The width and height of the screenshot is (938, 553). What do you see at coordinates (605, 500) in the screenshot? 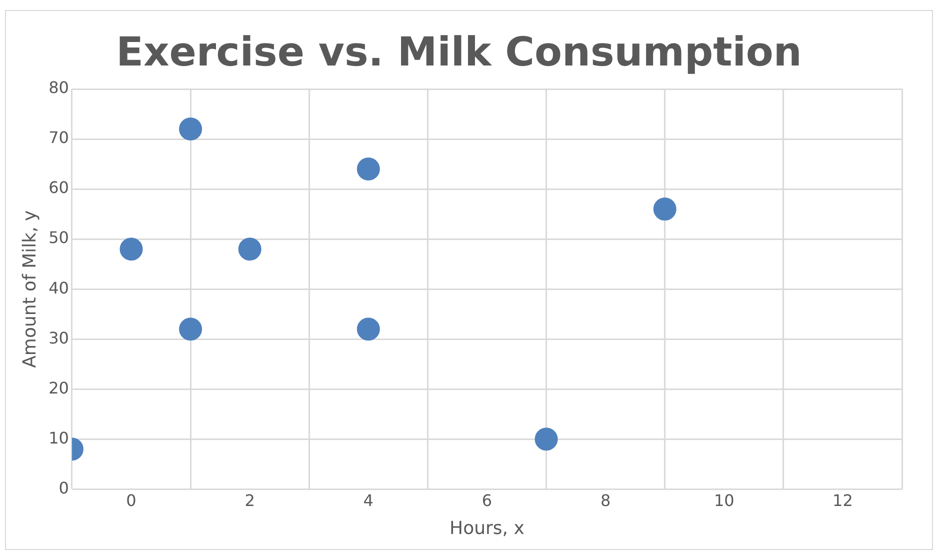
I see `x-tick-label: 8` at bounding box center [605, 500].